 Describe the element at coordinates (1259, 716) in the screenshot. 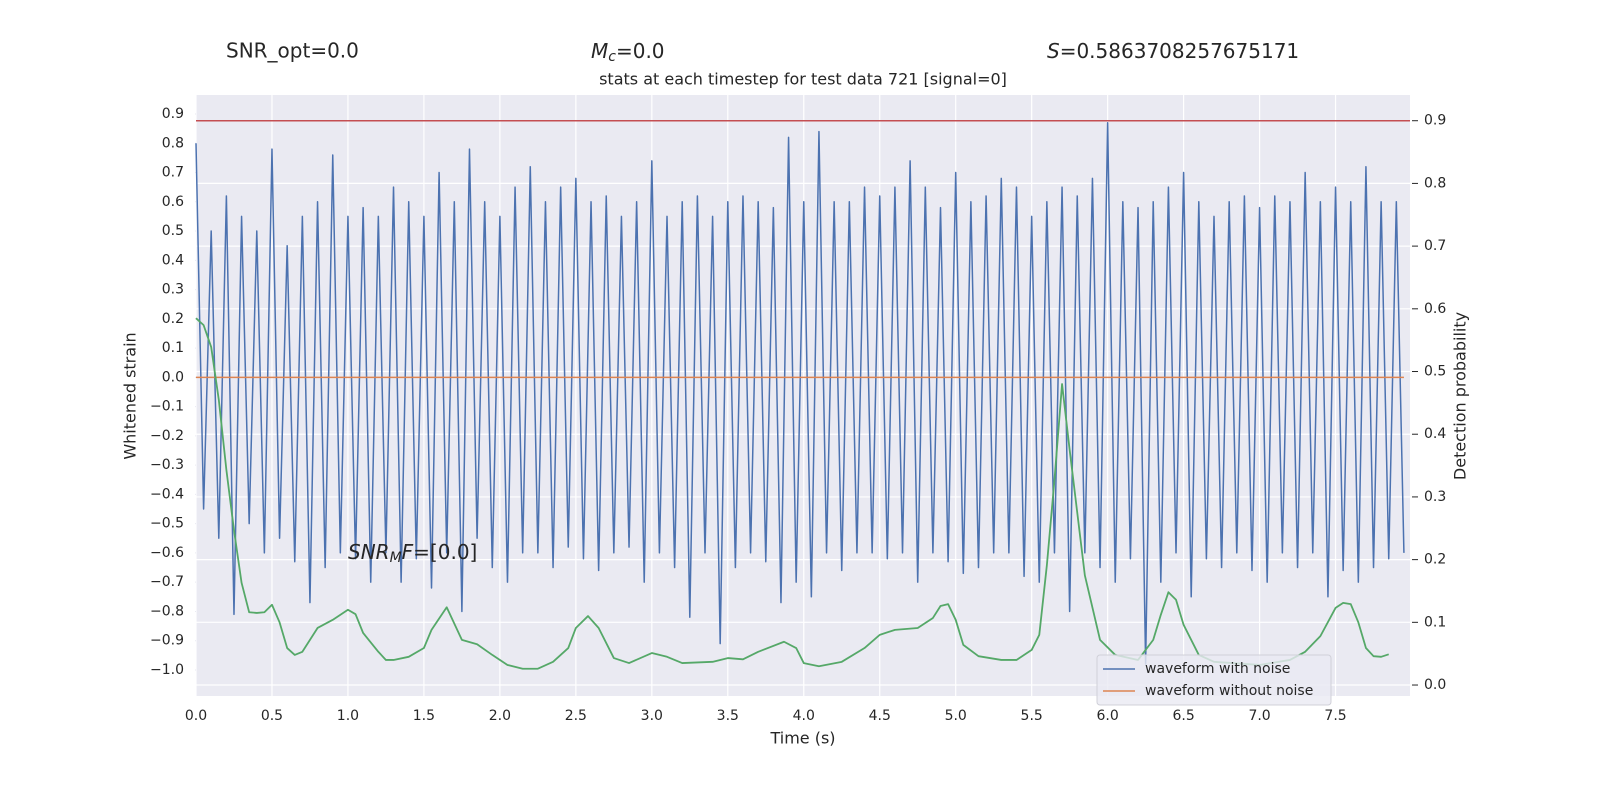

I see `x-tick-label: 7.0` at that location.